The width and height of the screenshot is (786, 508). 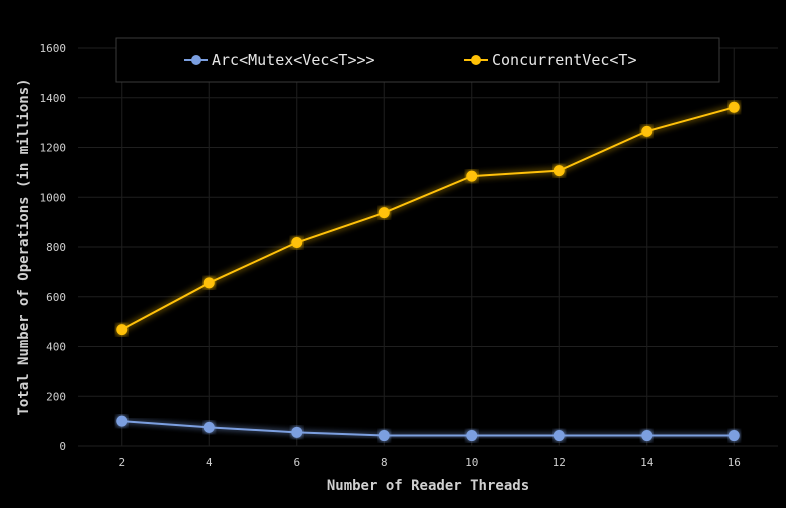 I want to click on legend-item: ConcurrentVec<T>, so click(x=550, y=60).